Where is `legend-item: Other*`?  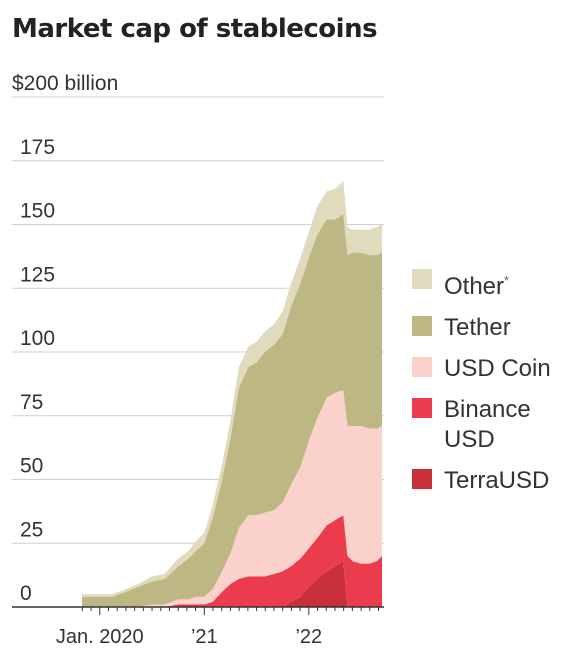
legend-item: Other* is located at coordinates (497, 284).